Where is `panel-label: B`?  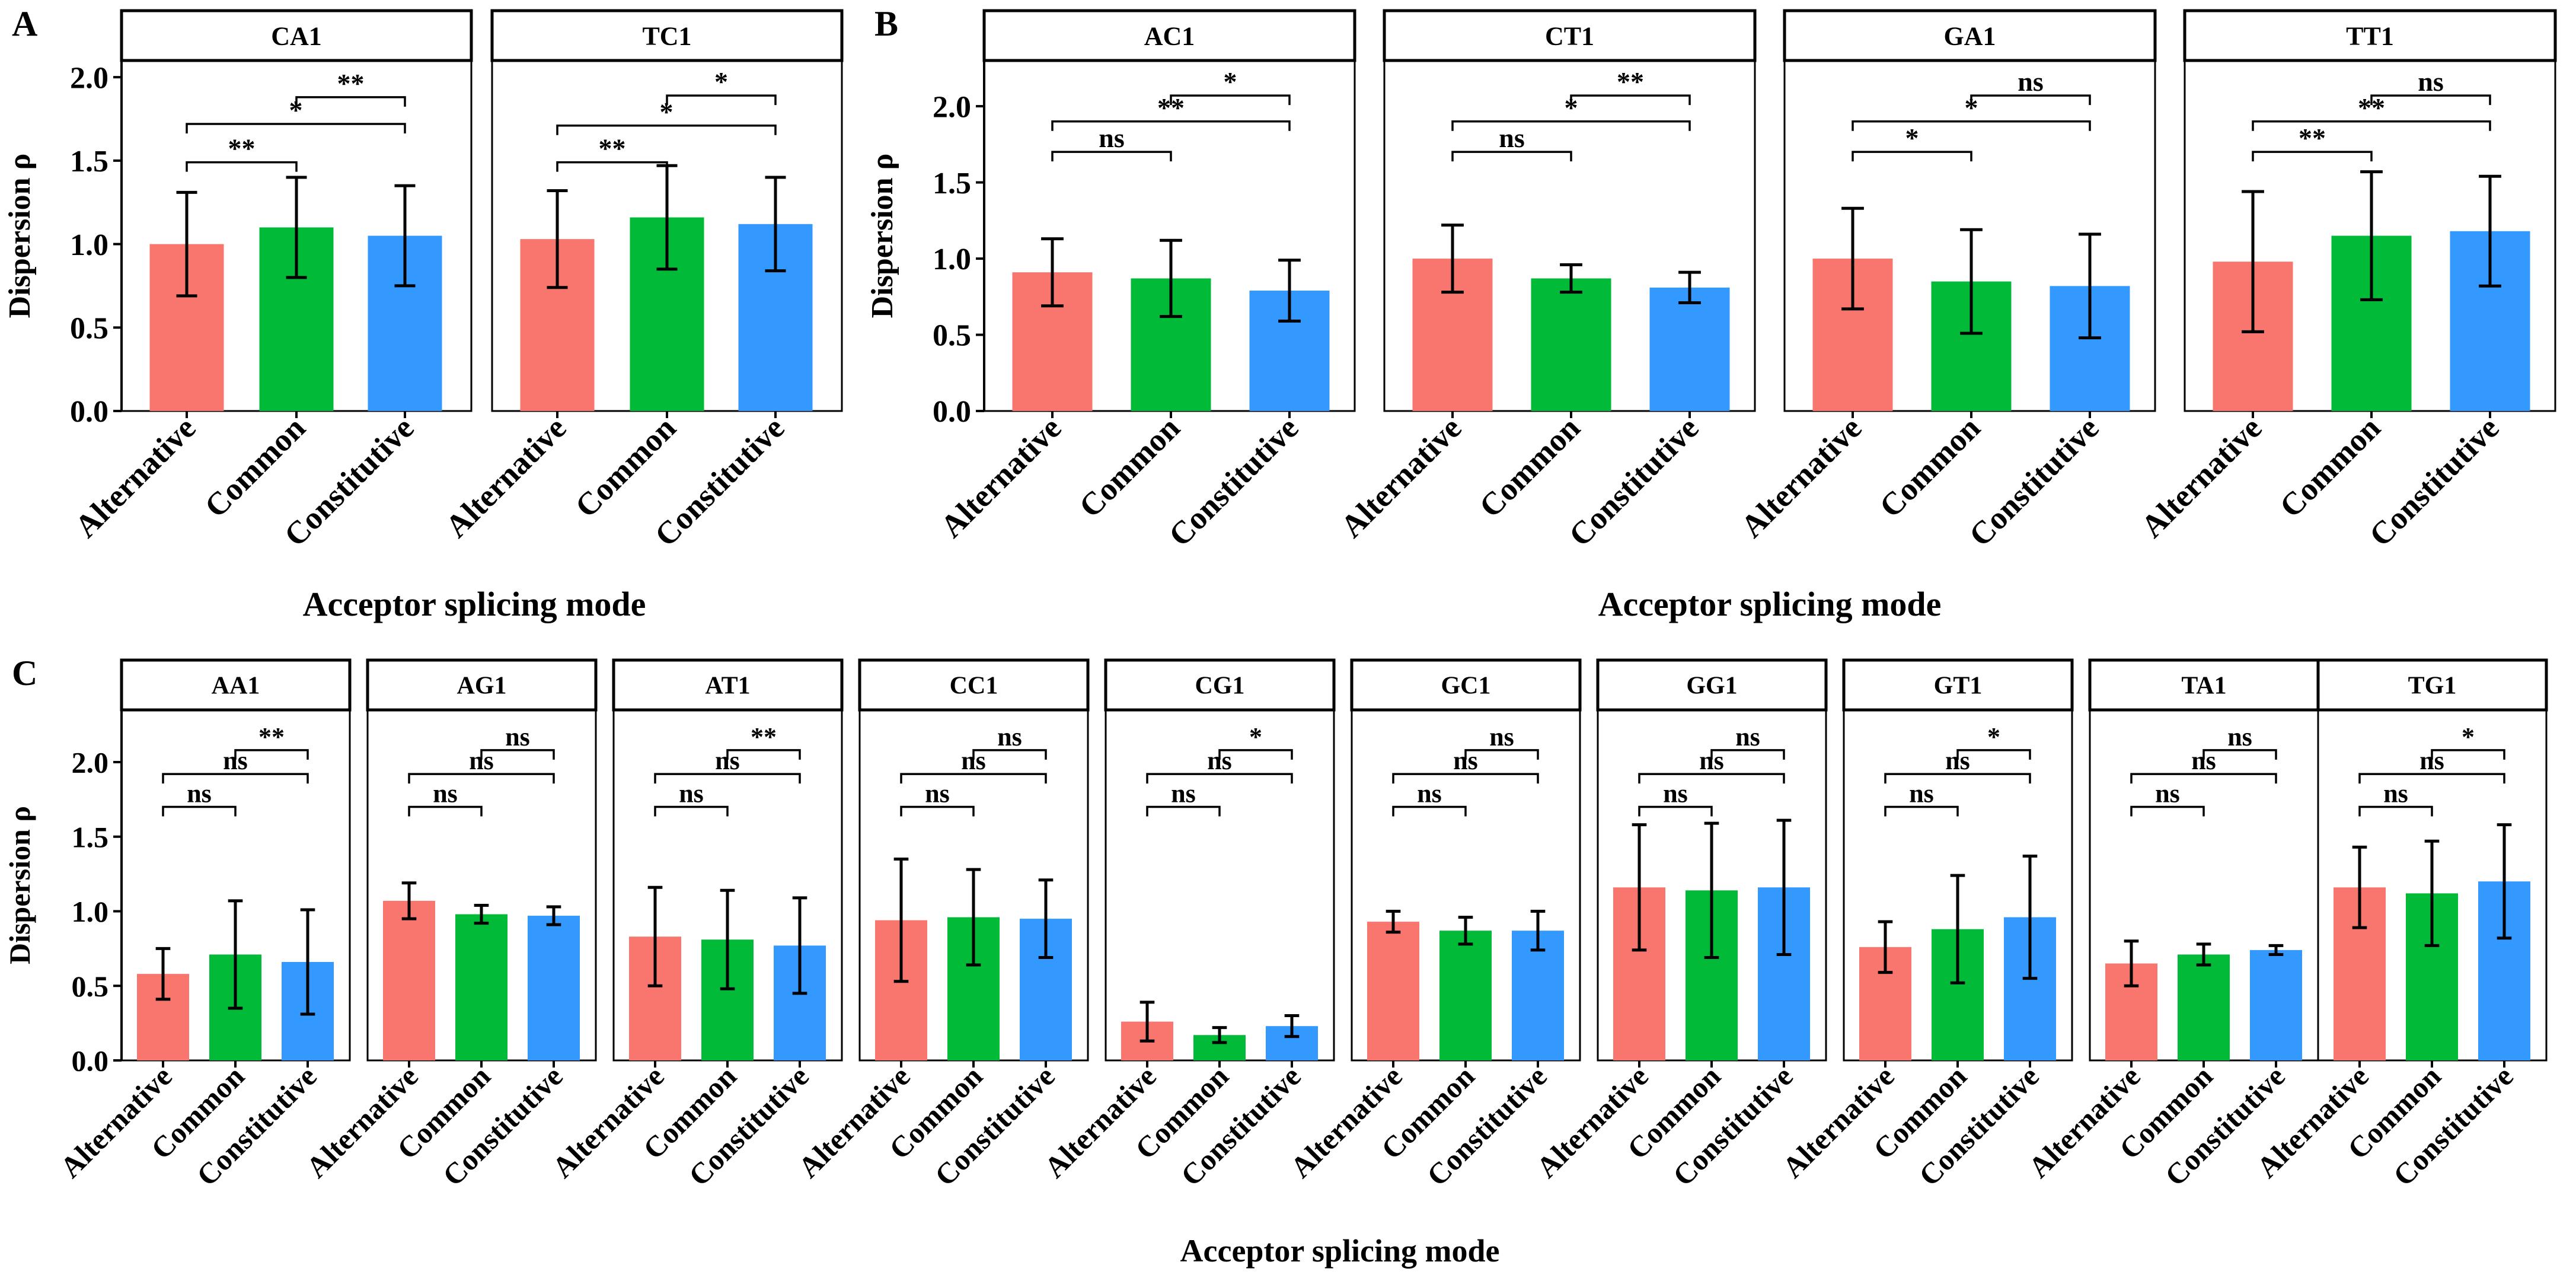 panel-label: B is located at coordinates (886, 23).